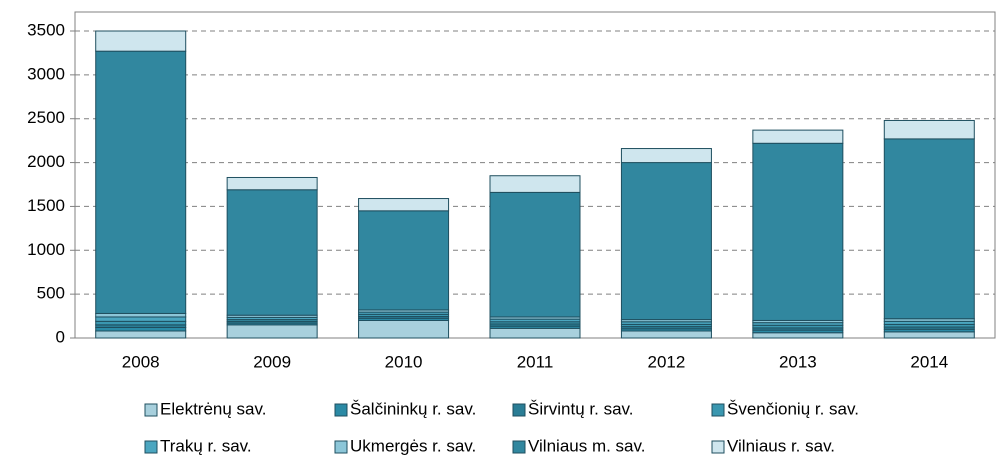 Image resolution: width=1000 pixels, height=459 pixels. Describe the element at coordinates (413, 408) in the screenshot. I see `legend-label: Šalčininkų r. sav.` at that location.